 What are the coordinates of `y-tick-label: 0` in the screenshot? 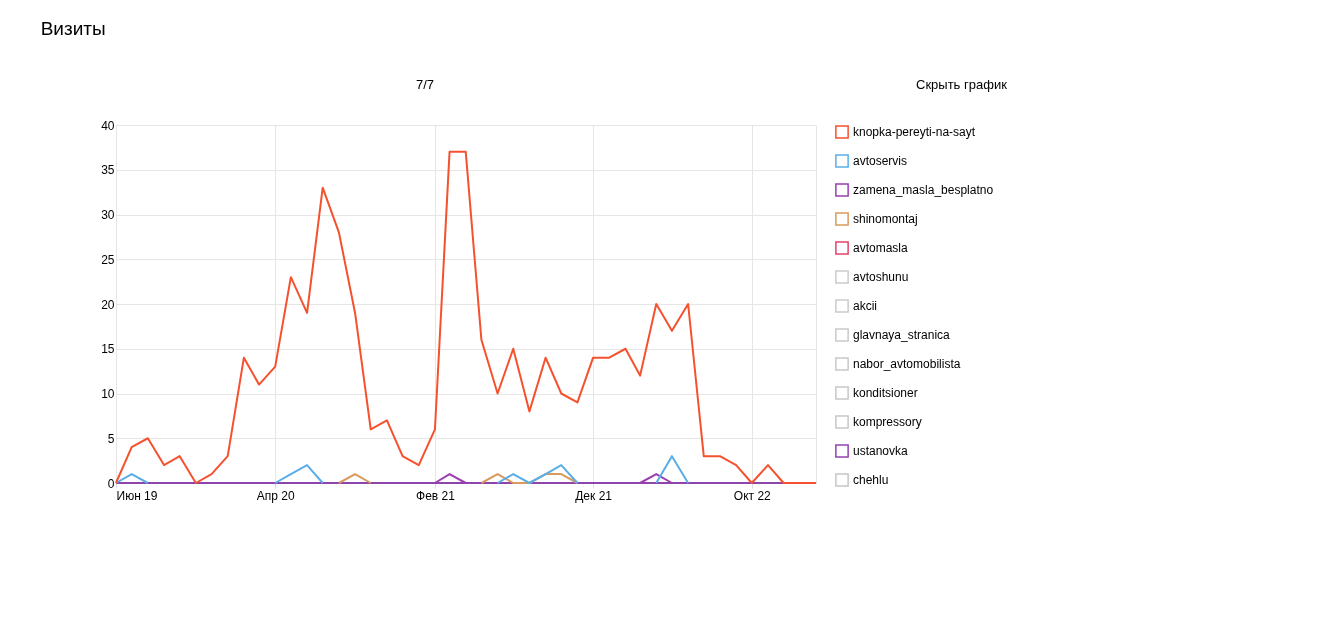 It's located at (111, 483).